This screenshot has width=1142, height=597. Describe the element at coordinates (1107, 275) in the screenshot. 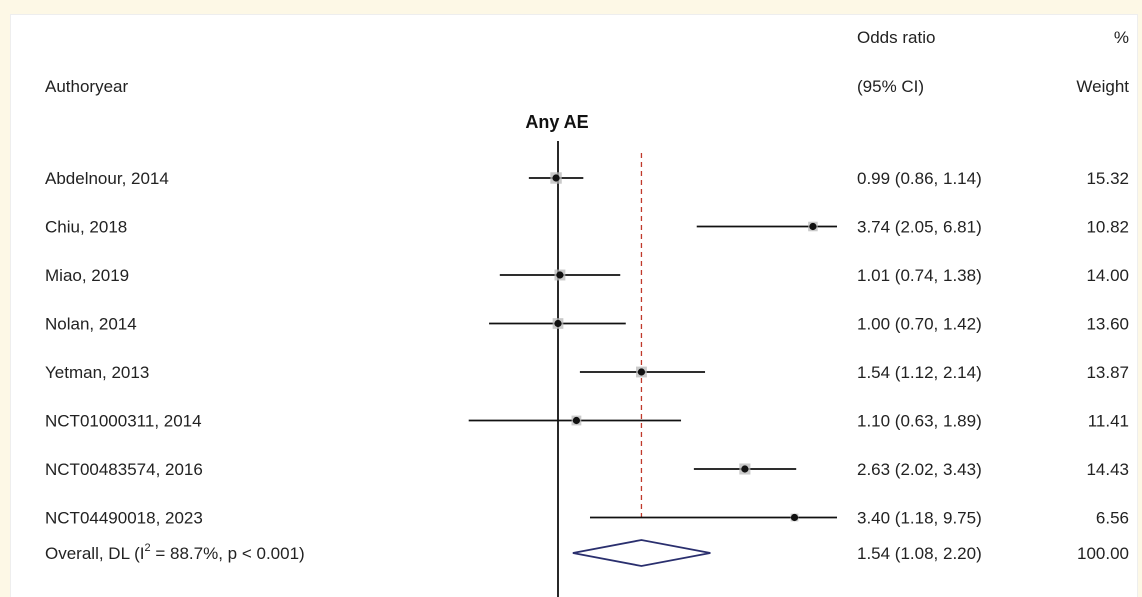

I see `study-weight: 14.00` at that location.